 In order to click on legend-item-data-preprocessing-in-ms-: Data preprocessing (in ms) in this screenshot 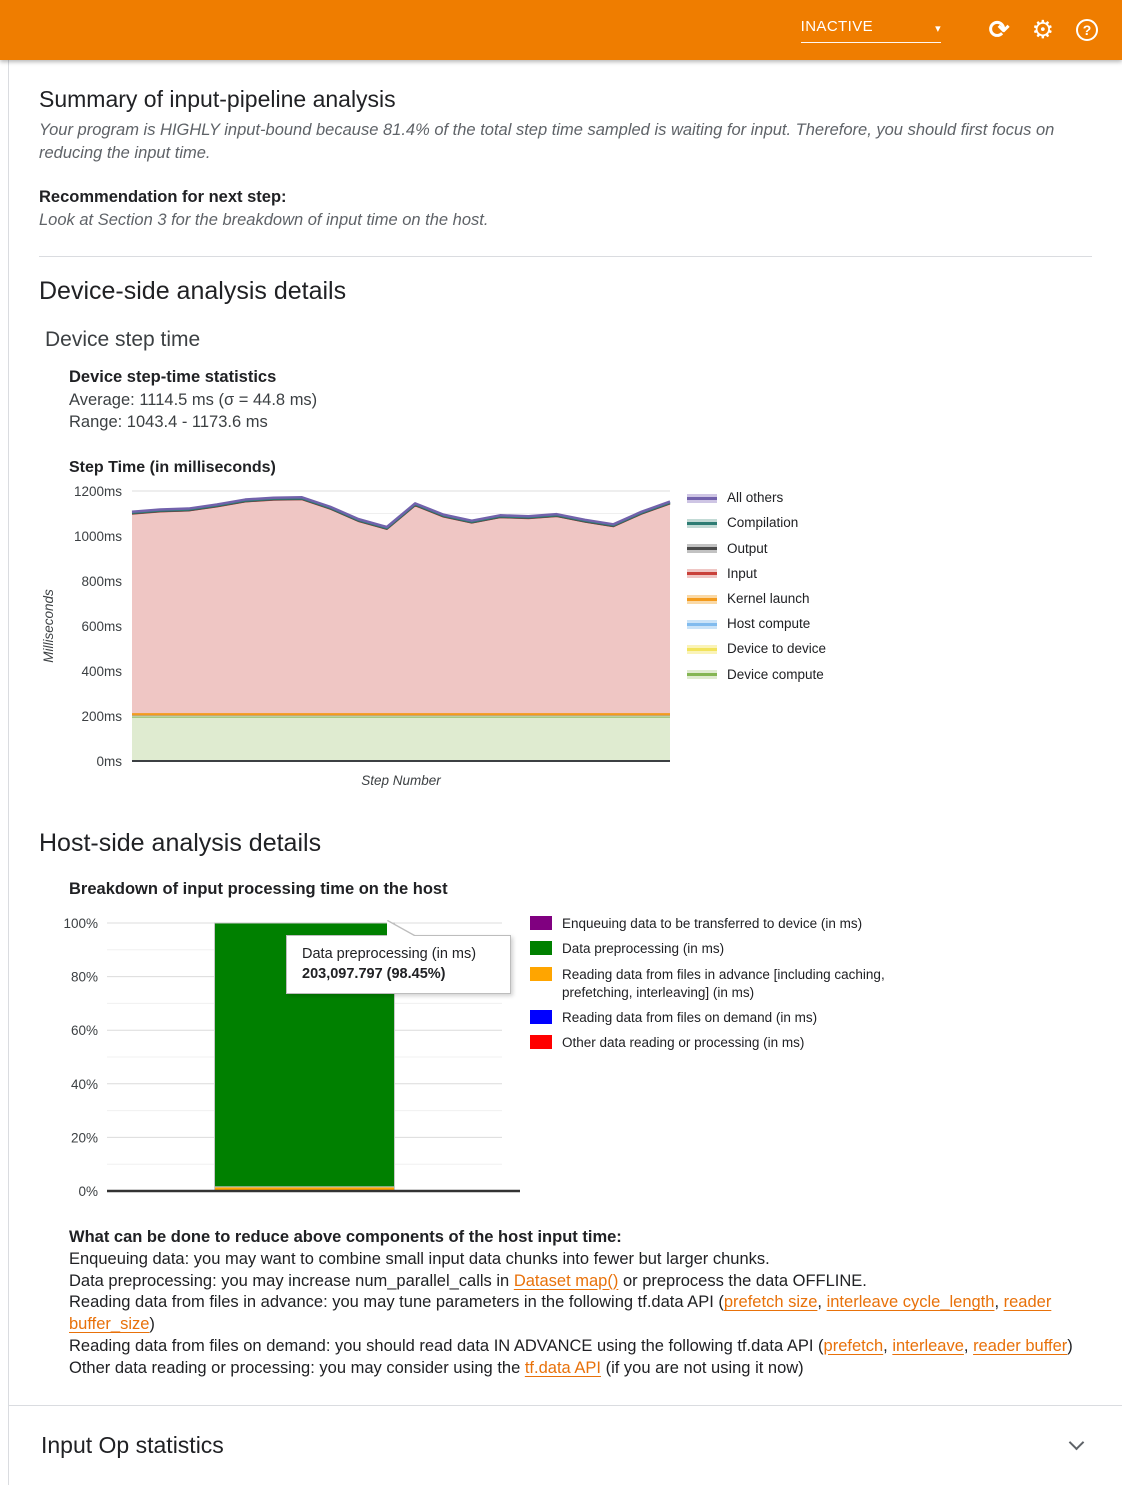, I will do `click(718, 949)`.